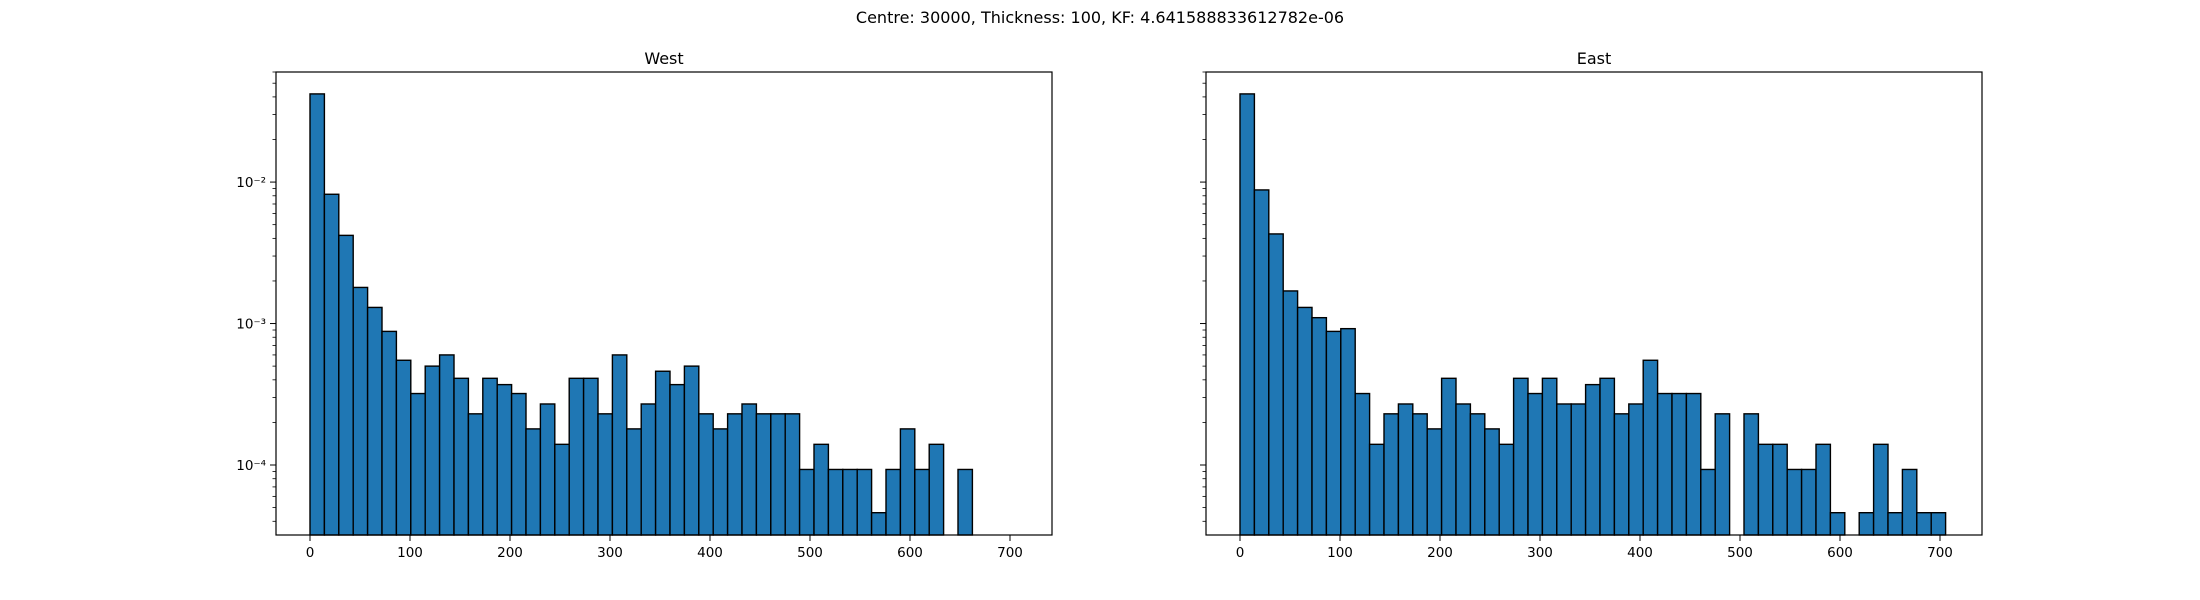  I want to click on east-x-tick-label: 300, so click(1540, 553).